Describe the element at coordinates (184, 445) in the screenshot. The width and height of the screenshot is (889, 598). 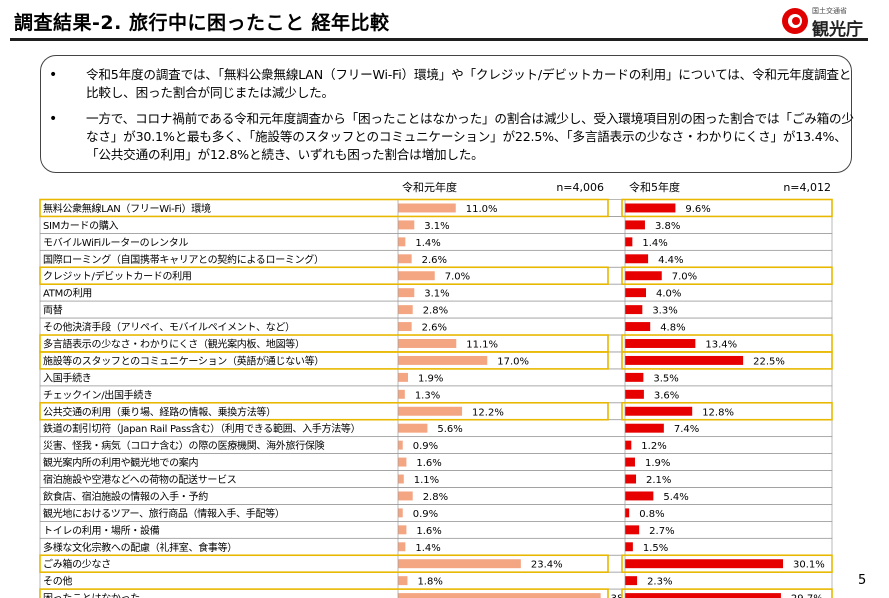
I see `category-label: 災害、怪我・病気（コロナ含む）の際の医療機関、海外旅行保険` at that location.